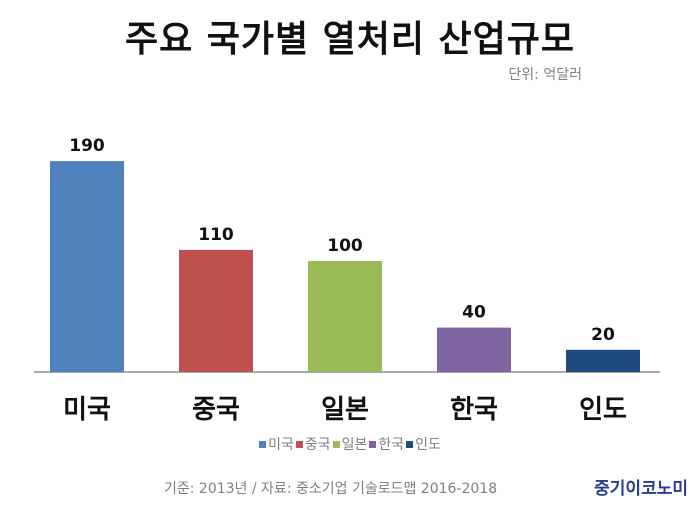  What do you see at coordinates (87, 146) in the screenshot?
I see `data-label-1: 190` at bounding box center [87, 146].